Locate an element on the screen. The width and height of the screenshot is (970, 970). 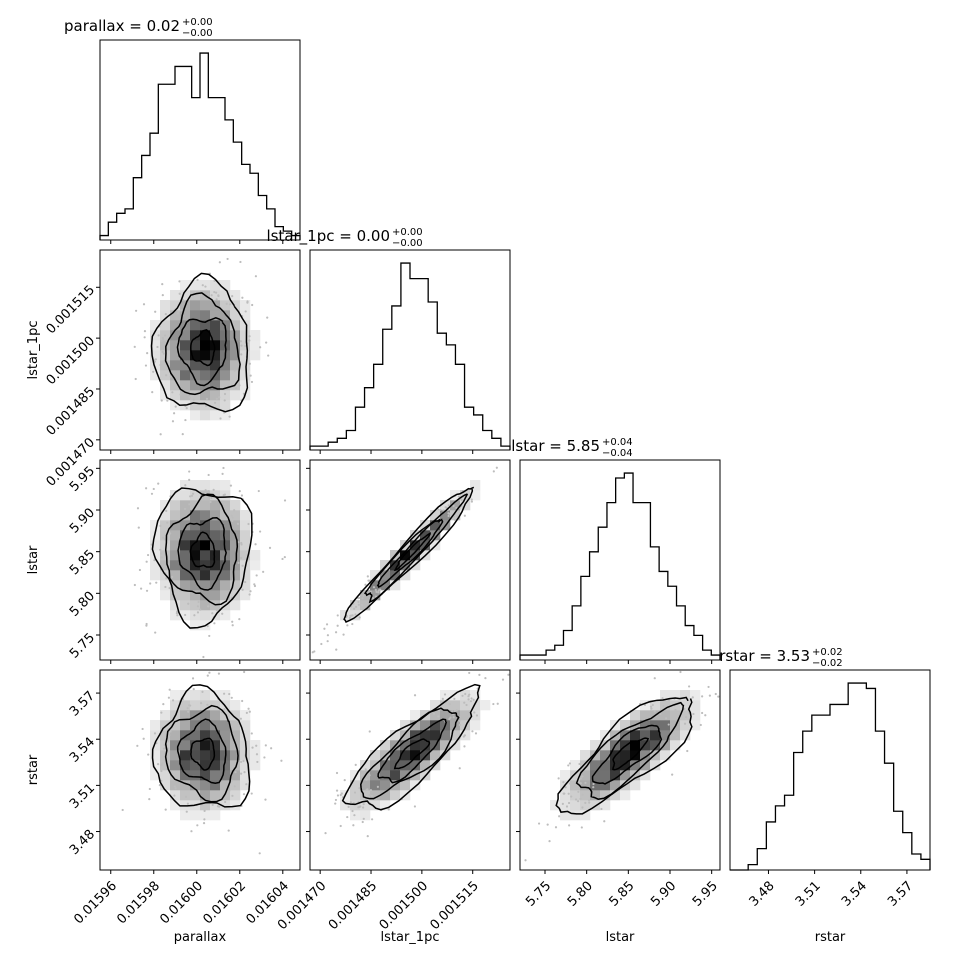
x-tick-label: 0.001485 is located at coordinates (353, 906).